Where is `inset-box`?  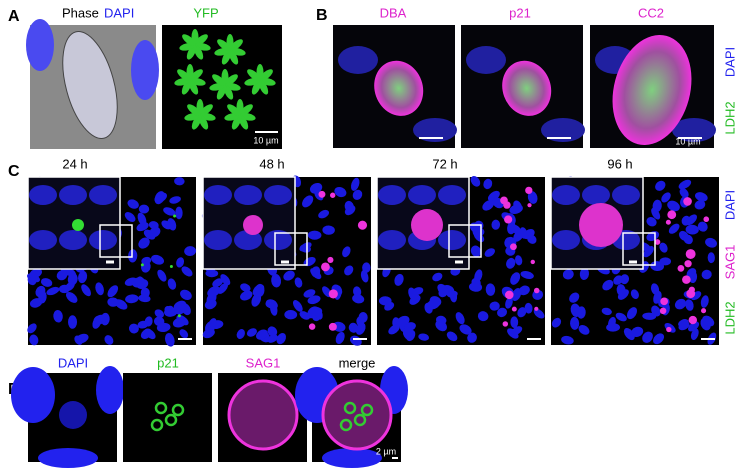
inset-box is located at coordinates (116, 241).